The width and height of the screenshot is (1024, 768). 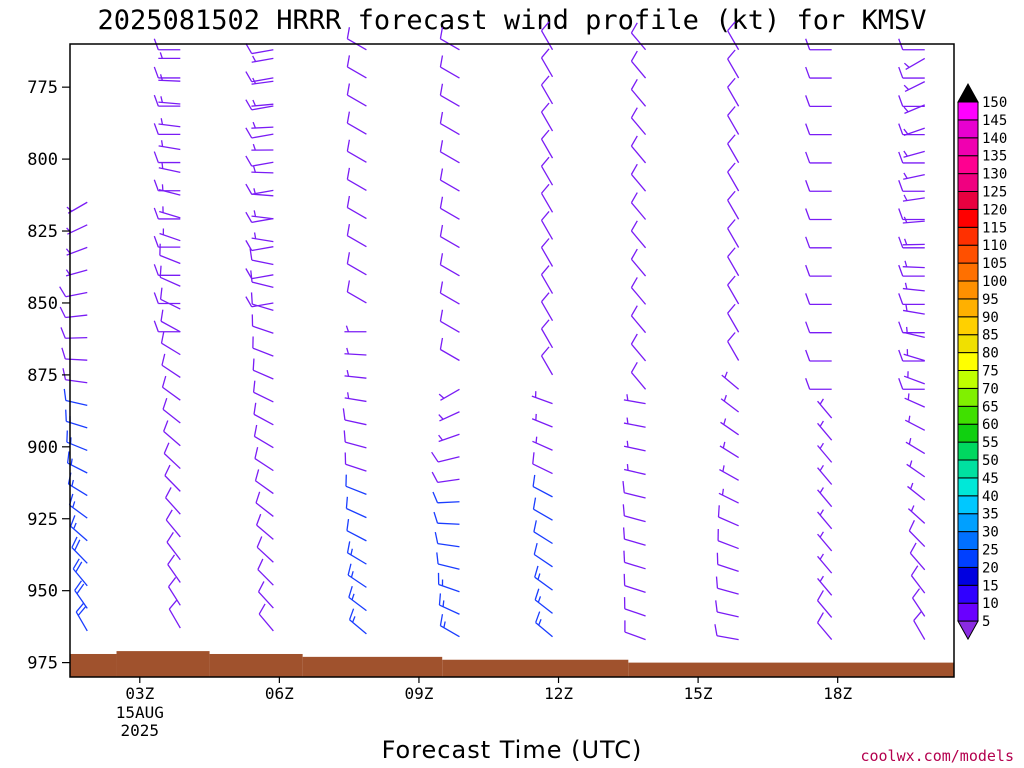 What do you see at coordinates (990, 443) in the screenshot?
I see `colorbar-label: 55` at bounding box center [990, 443].